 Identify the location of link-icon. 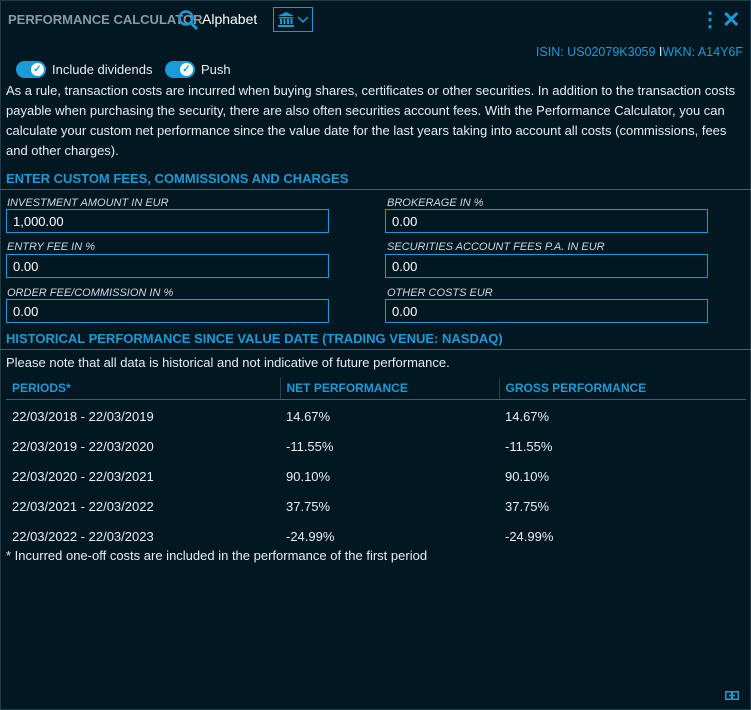
(732, 695).